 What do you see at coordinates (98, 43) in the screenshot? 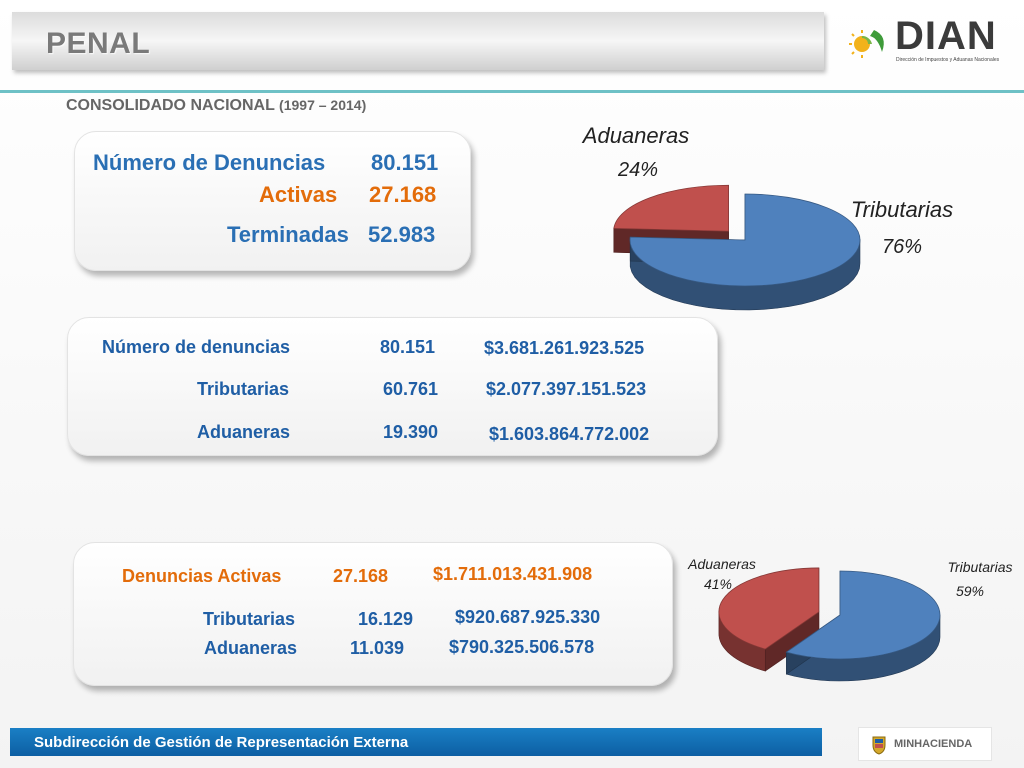
I see `page-title: PENAL` at bounding box center [98, 43].